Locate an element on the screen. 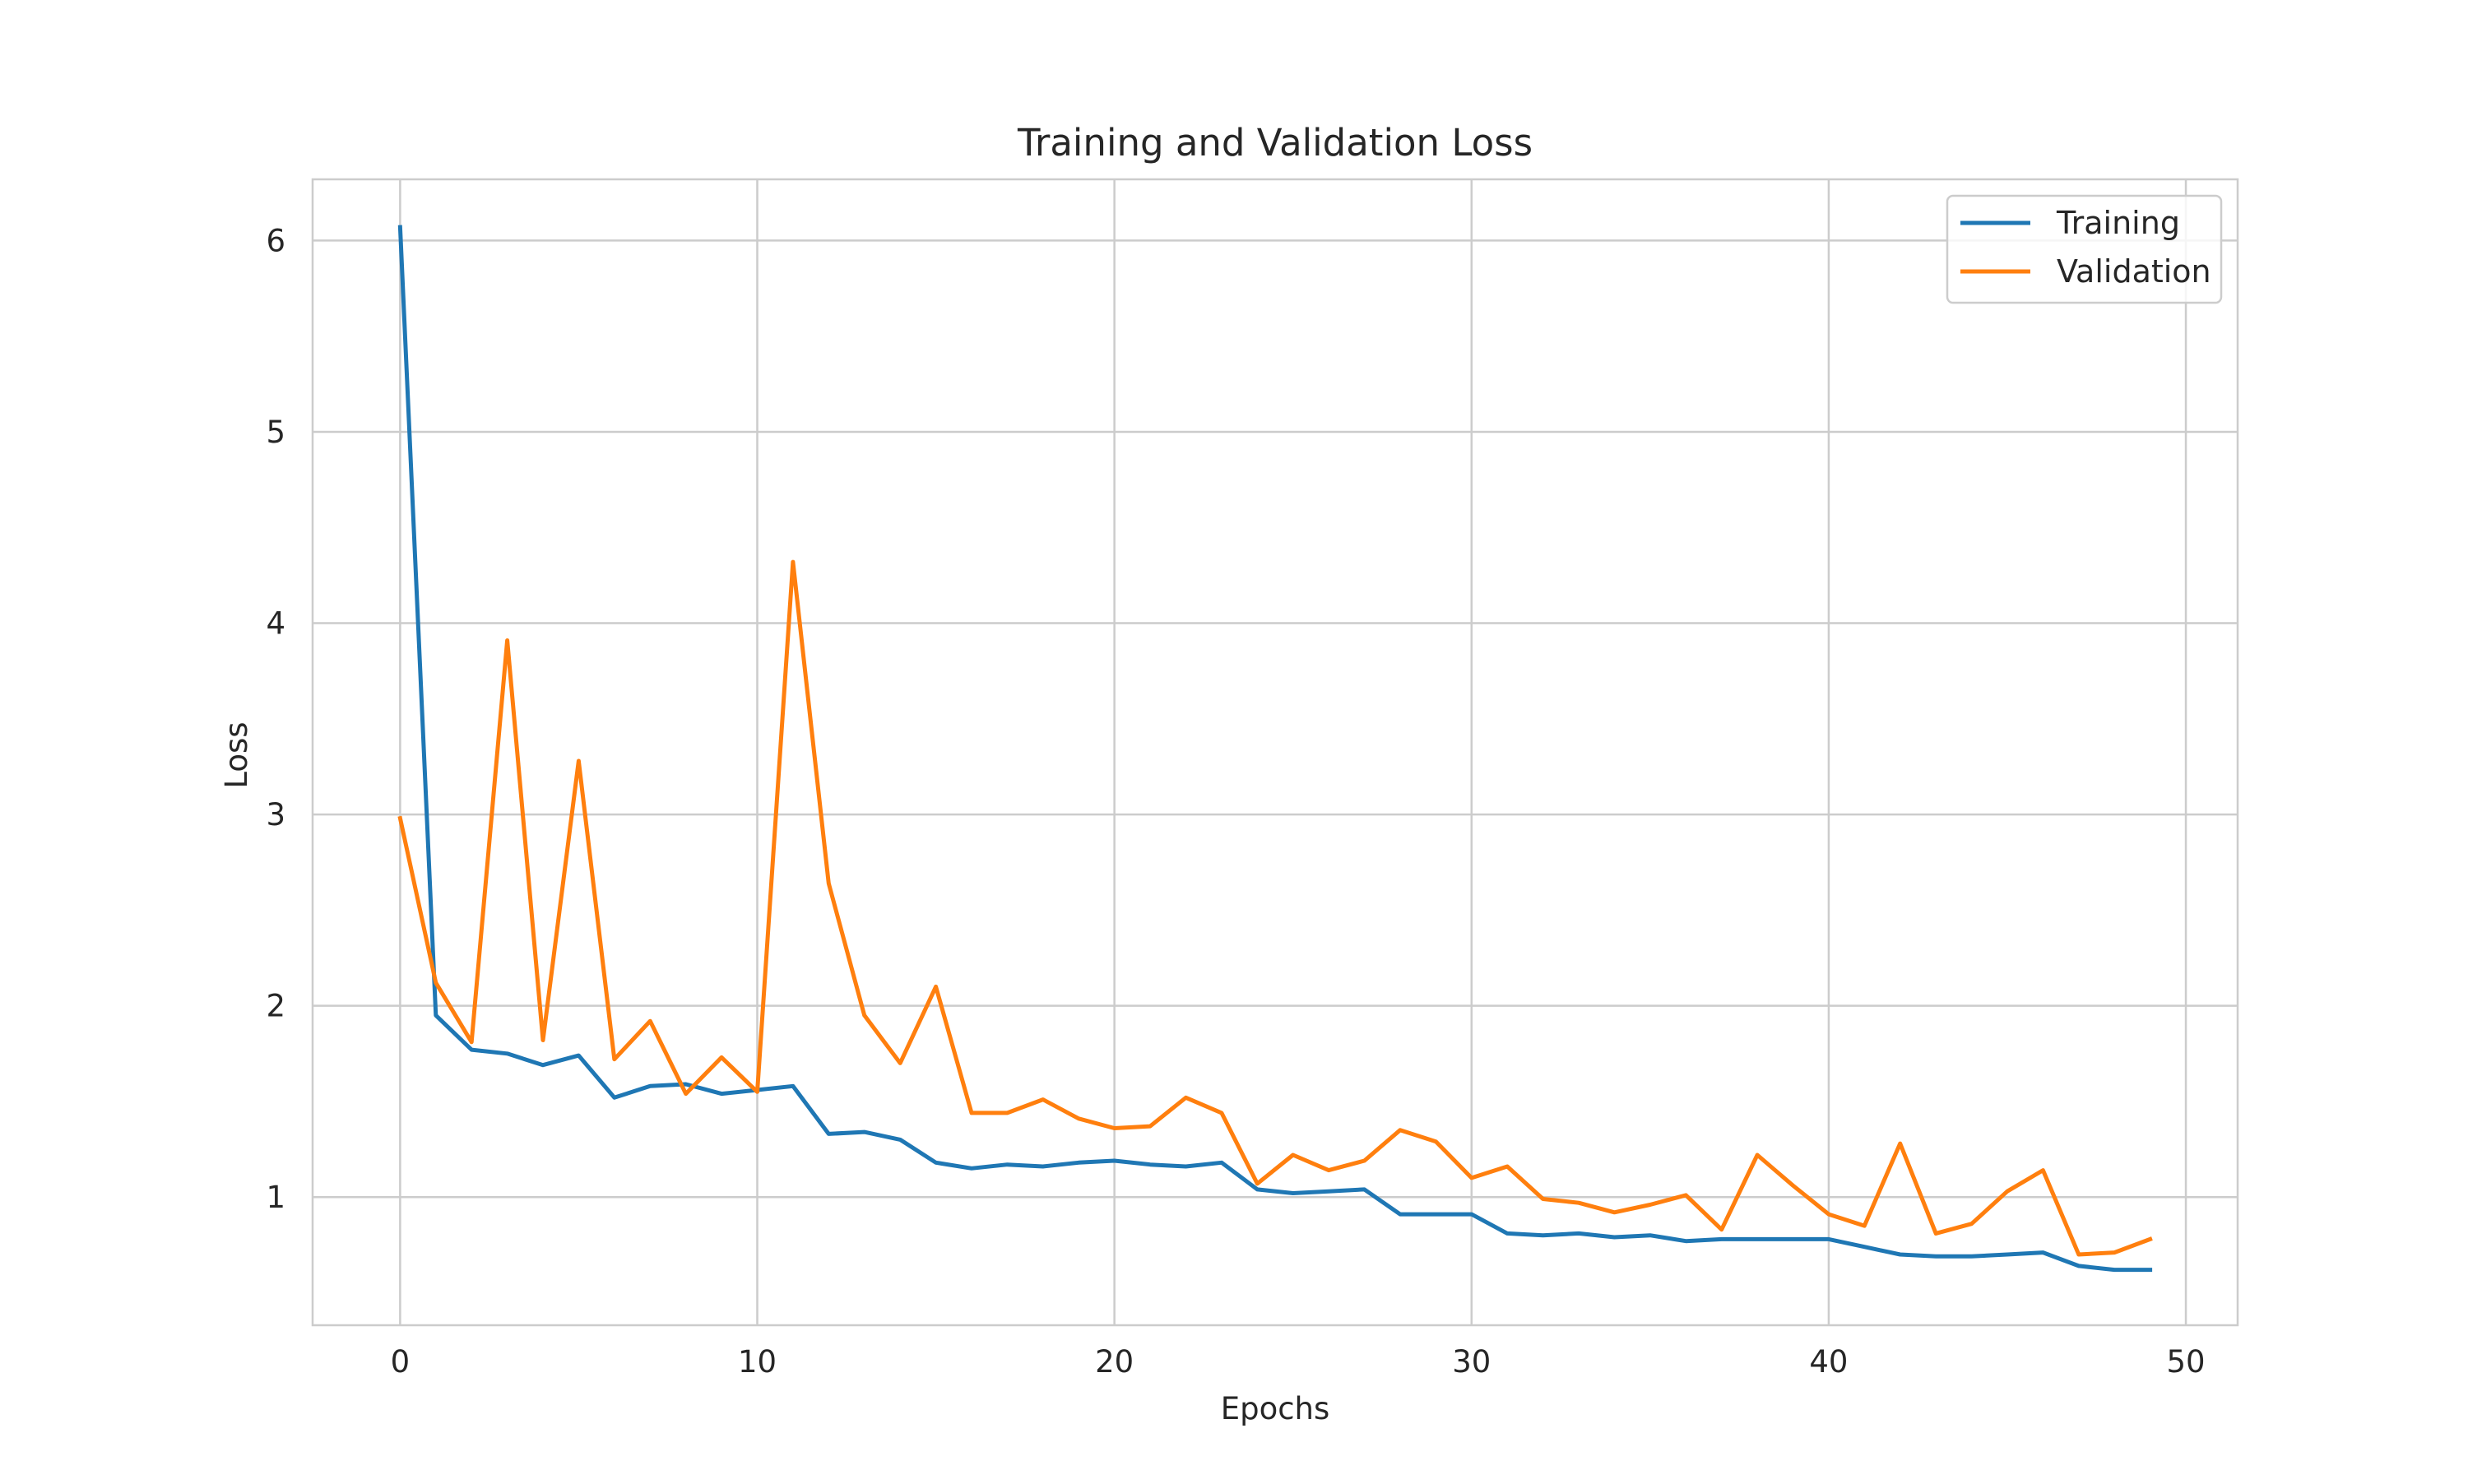 This screenshot has height=1484, width=2468. y-tick-label: 3 is located at coordinates (275, 814).